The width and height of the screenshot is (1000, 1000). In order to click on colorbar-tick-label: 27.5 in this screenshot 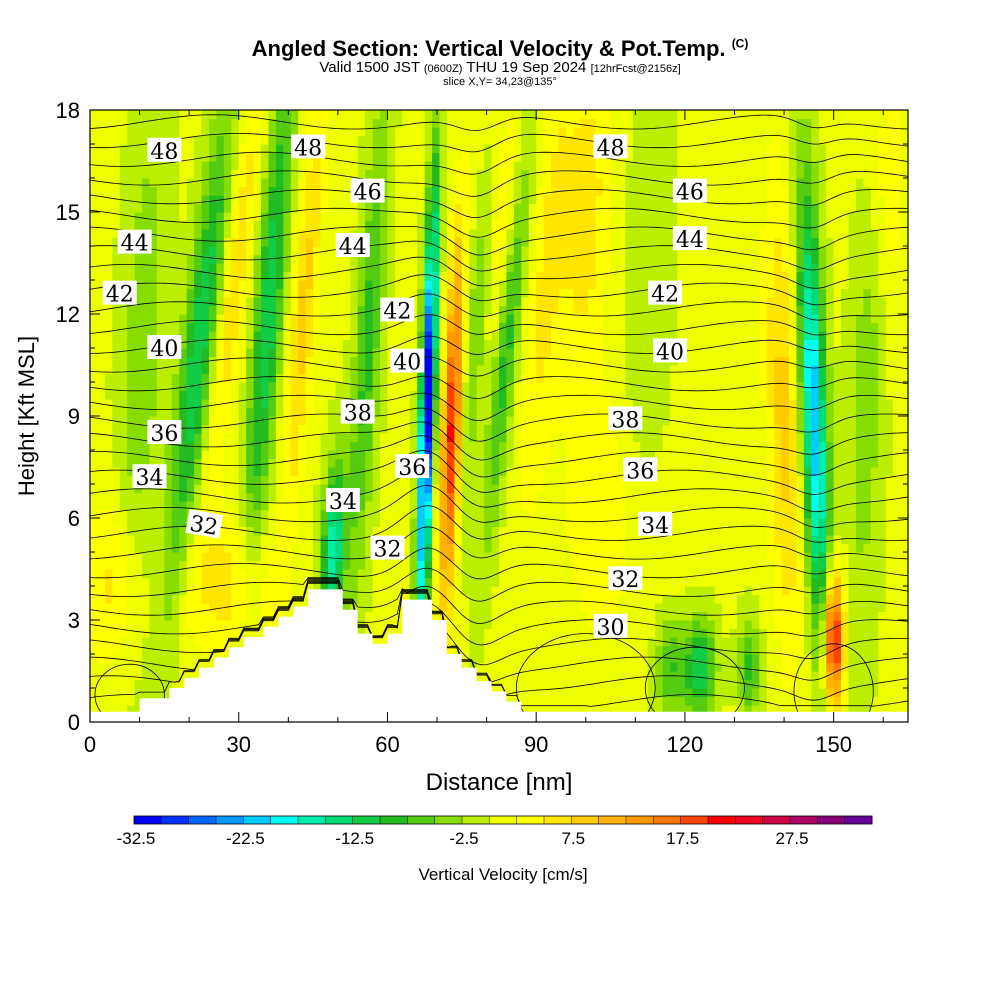, I will do `click(791, 838)`.